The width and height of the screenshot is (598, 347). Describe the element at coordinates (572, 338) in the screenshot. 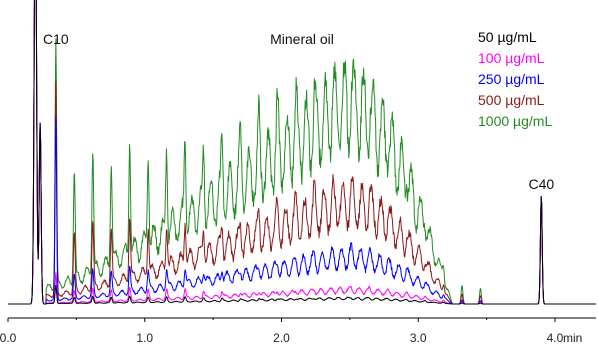

I see `x-axis-unit-label: min` at that location.